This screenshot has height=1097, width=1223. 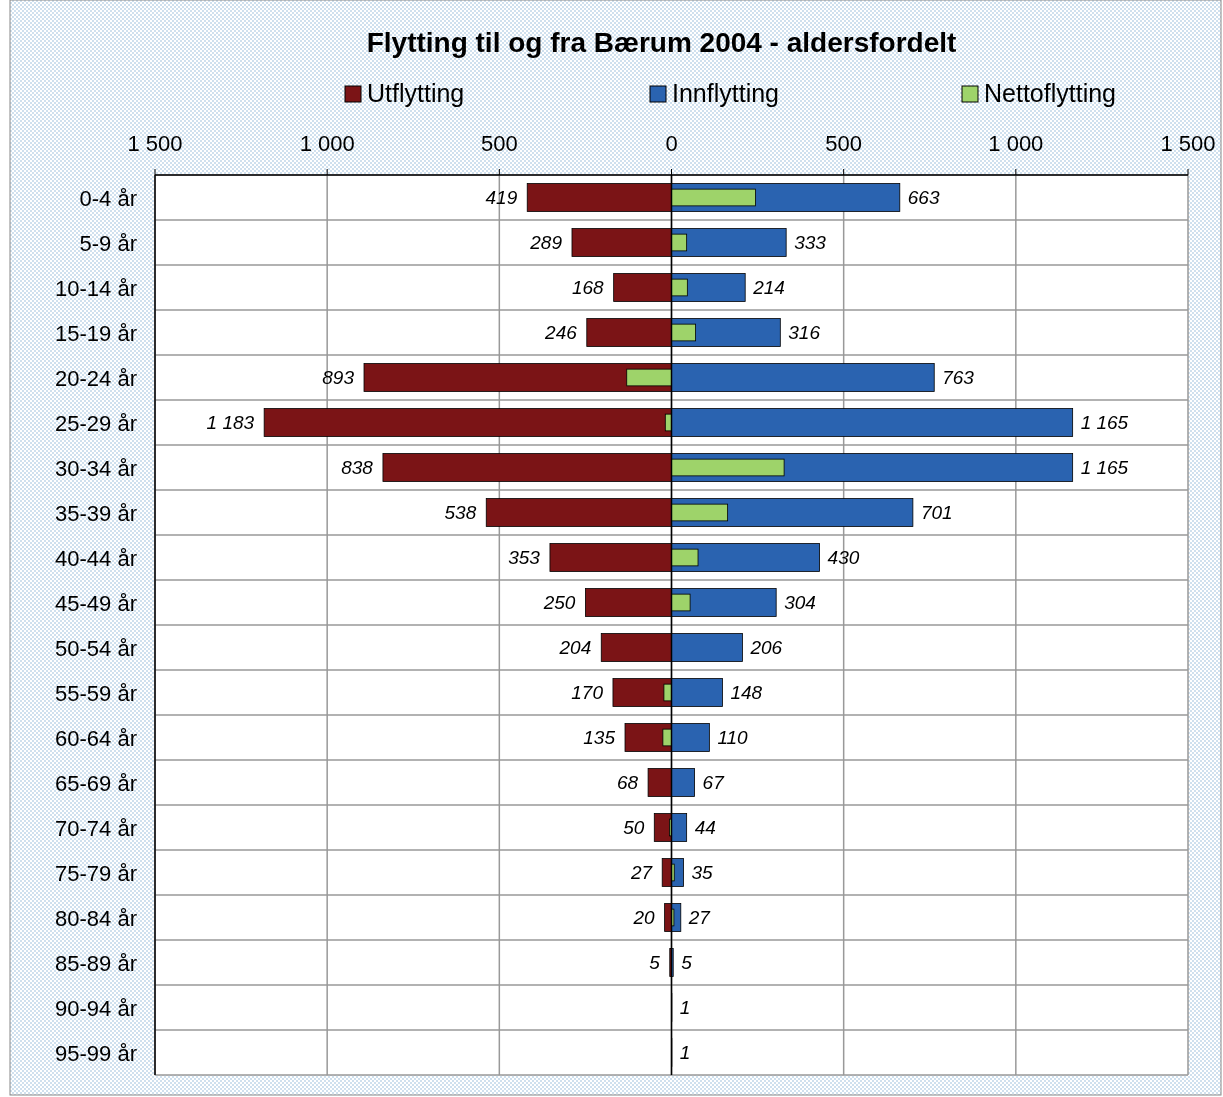 I want to click on data-label: 893, so click(x=338, y=377).